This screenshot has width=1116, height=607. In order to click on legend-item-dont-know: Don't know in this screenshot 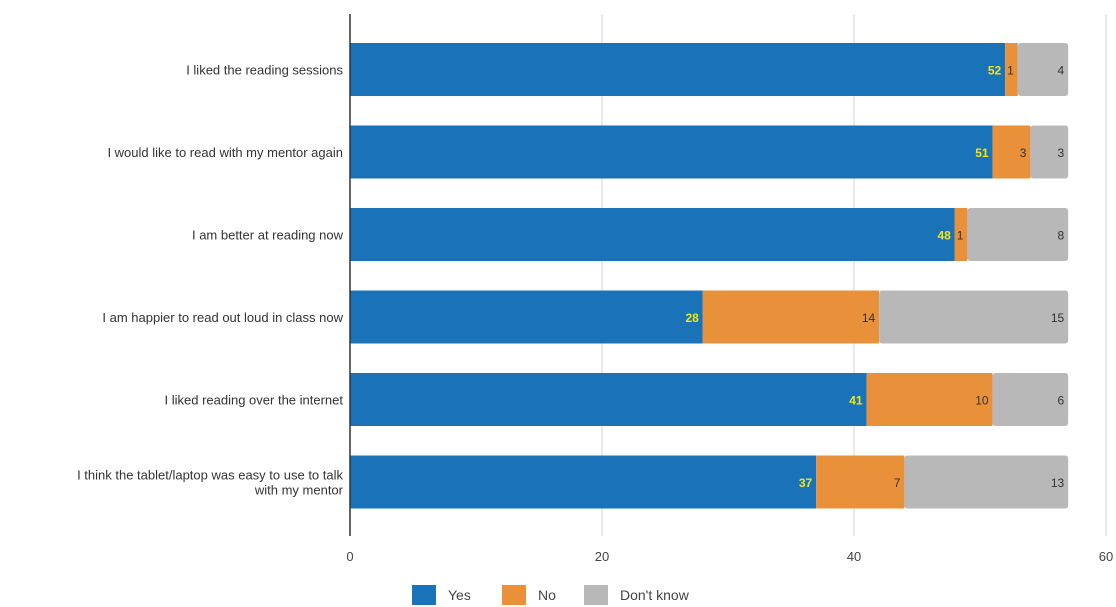, I will do `click(636, 595)`.